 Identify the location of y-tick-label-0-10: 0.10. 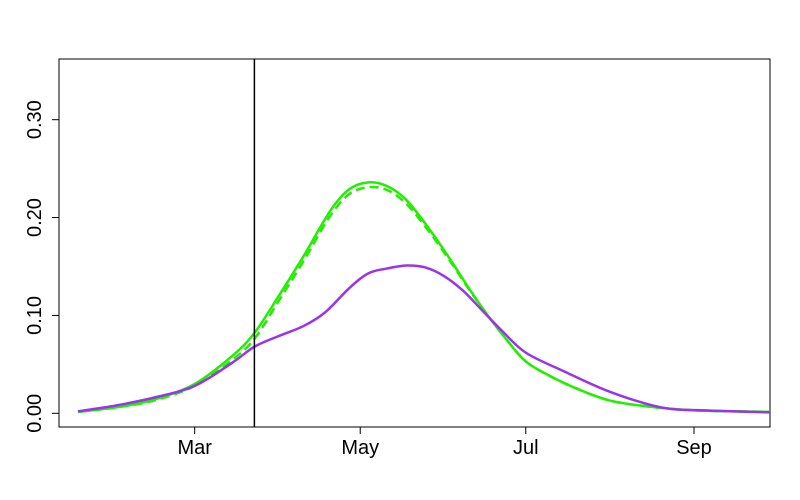
(35, 315).